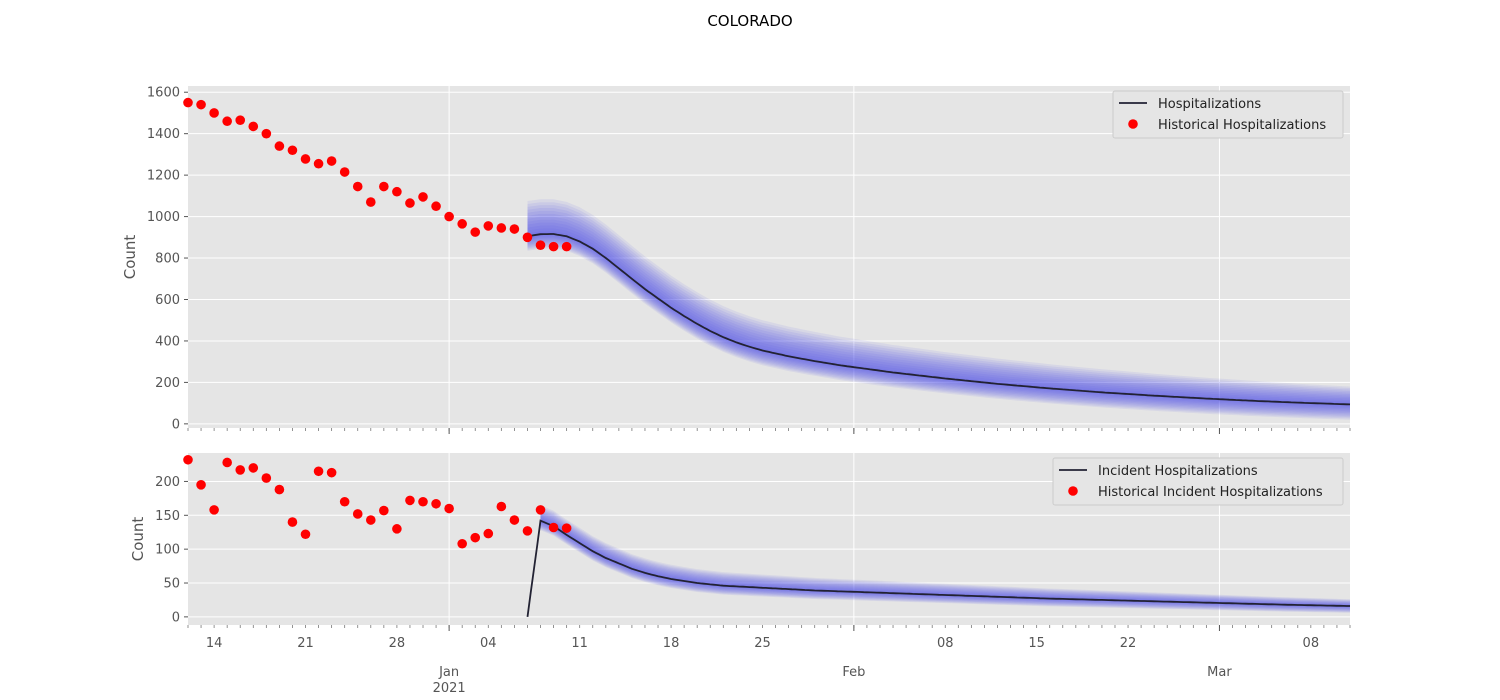 Image resolution: width=1500 pixels, height=700 pixels. I want to click on x-tick-label: 22, so click(1128, 643).